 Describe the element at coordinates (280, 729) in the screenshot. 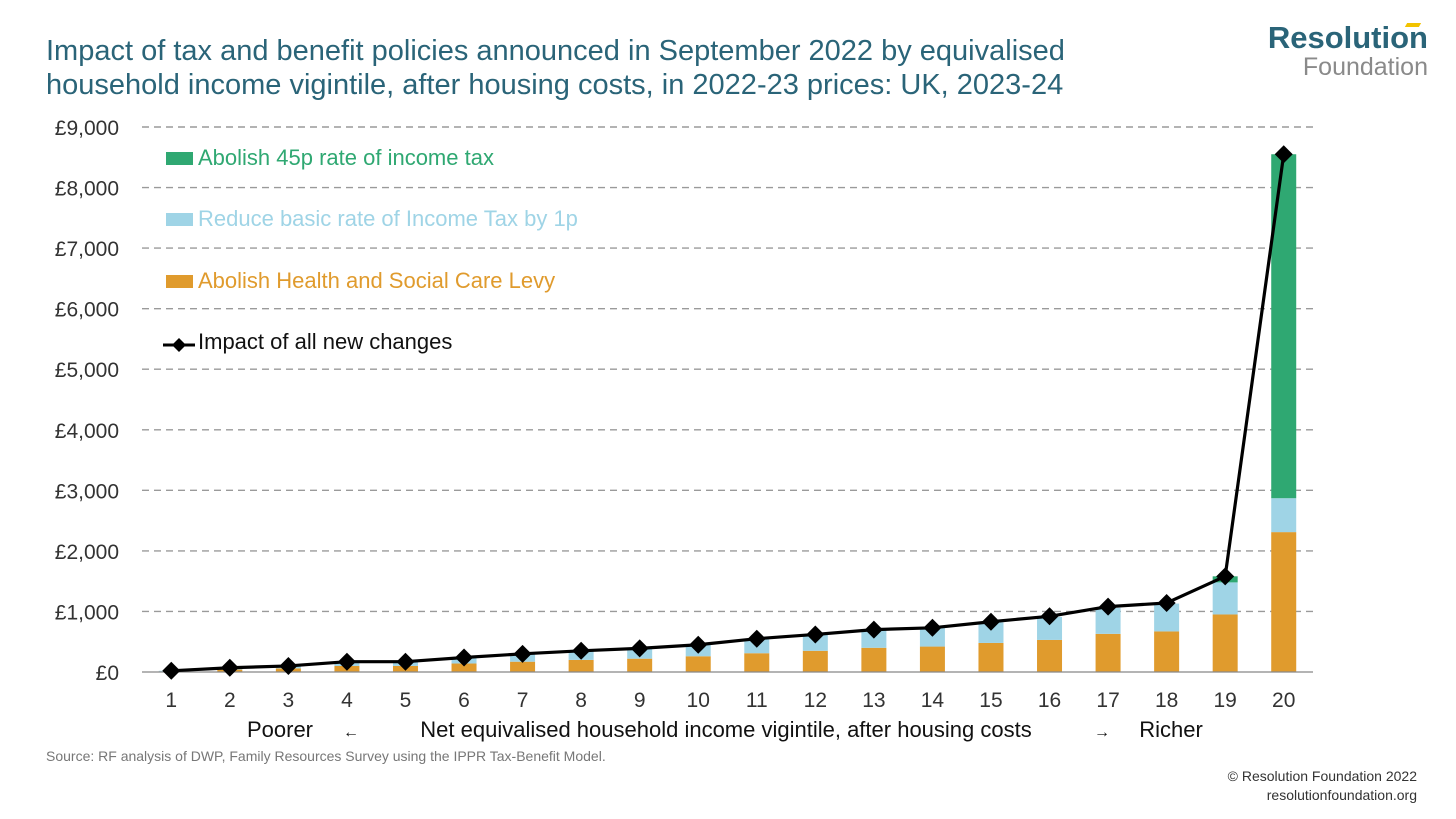

I see `x-axis-label-poorer: Poorer` at that location.